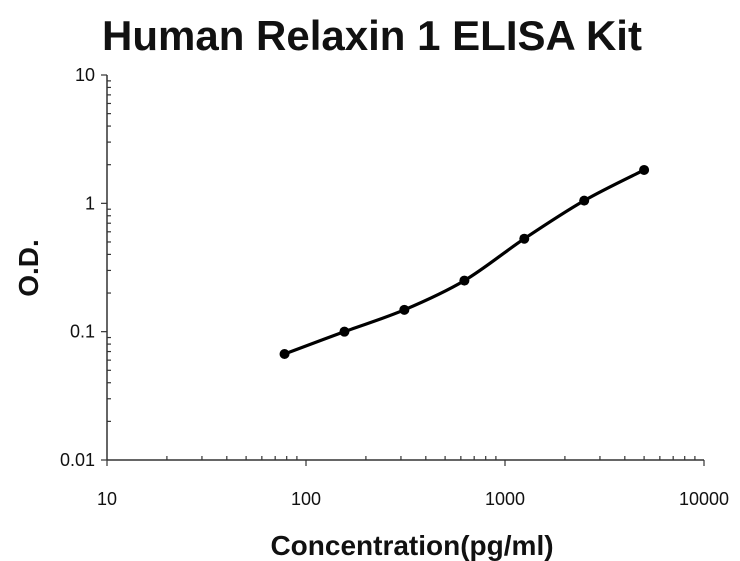 This screenshot has height=561, width=740. I want to click on x-tick-label: 100, so click(306, 499).